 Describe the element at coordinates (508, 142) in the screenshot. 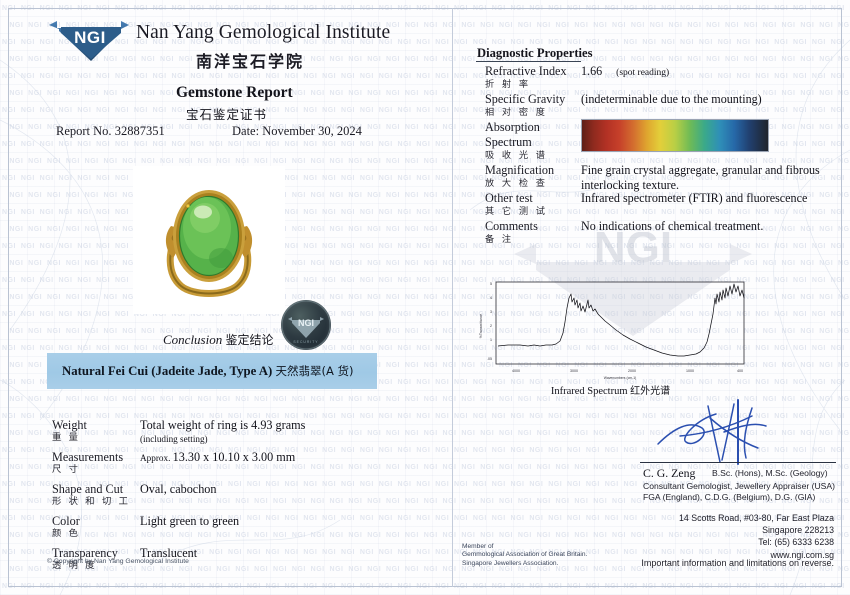

I see `diagnostic-label-en-2: Spectrum` at that location.